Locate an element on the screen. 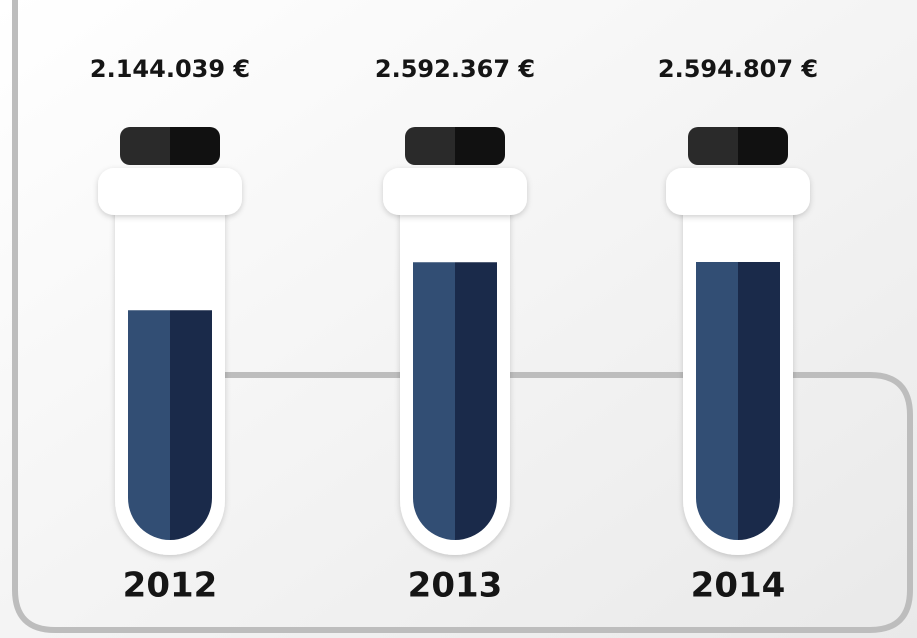 The height and width of the screenshot is (638, 917). category-label: 2012 is located at coordinates (170, 586).